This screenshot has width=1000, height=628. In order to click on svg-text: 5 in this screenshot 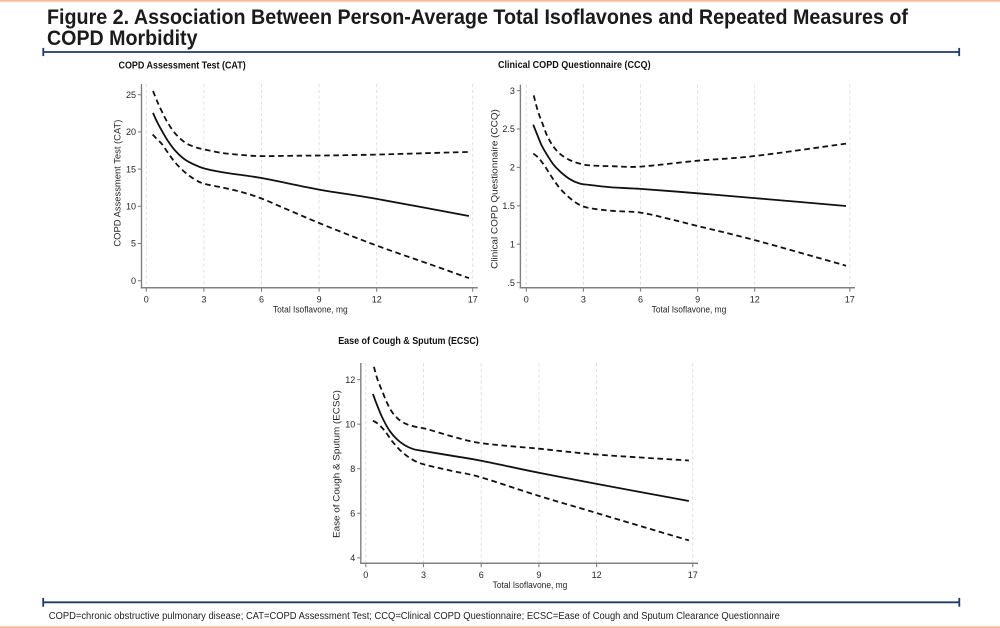, I will do `click(133, 244)`.